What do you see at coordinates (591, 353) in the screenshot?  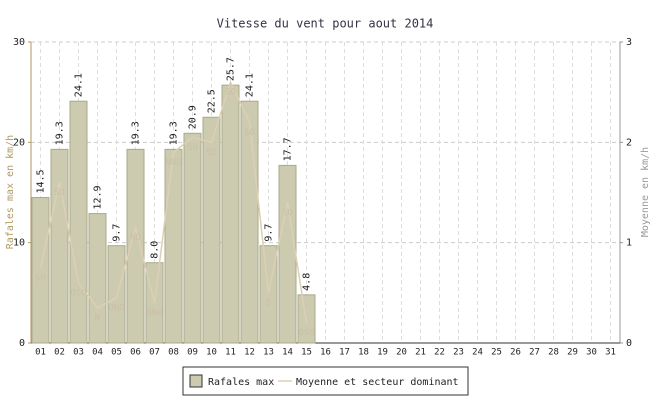 I see `x-tick-label: 30` at bounding box center [591, 353].